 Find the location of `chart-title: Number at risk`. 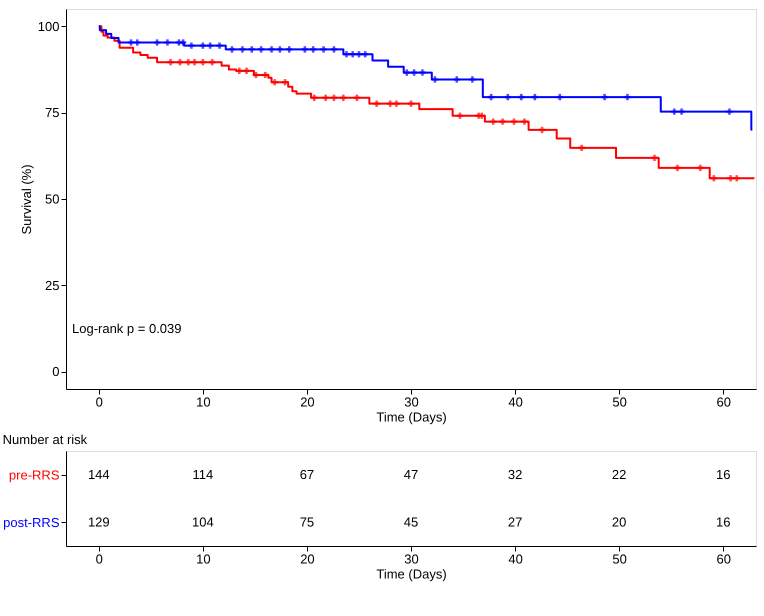

chart-title: Number at risk is located at coordinates (45, 439).